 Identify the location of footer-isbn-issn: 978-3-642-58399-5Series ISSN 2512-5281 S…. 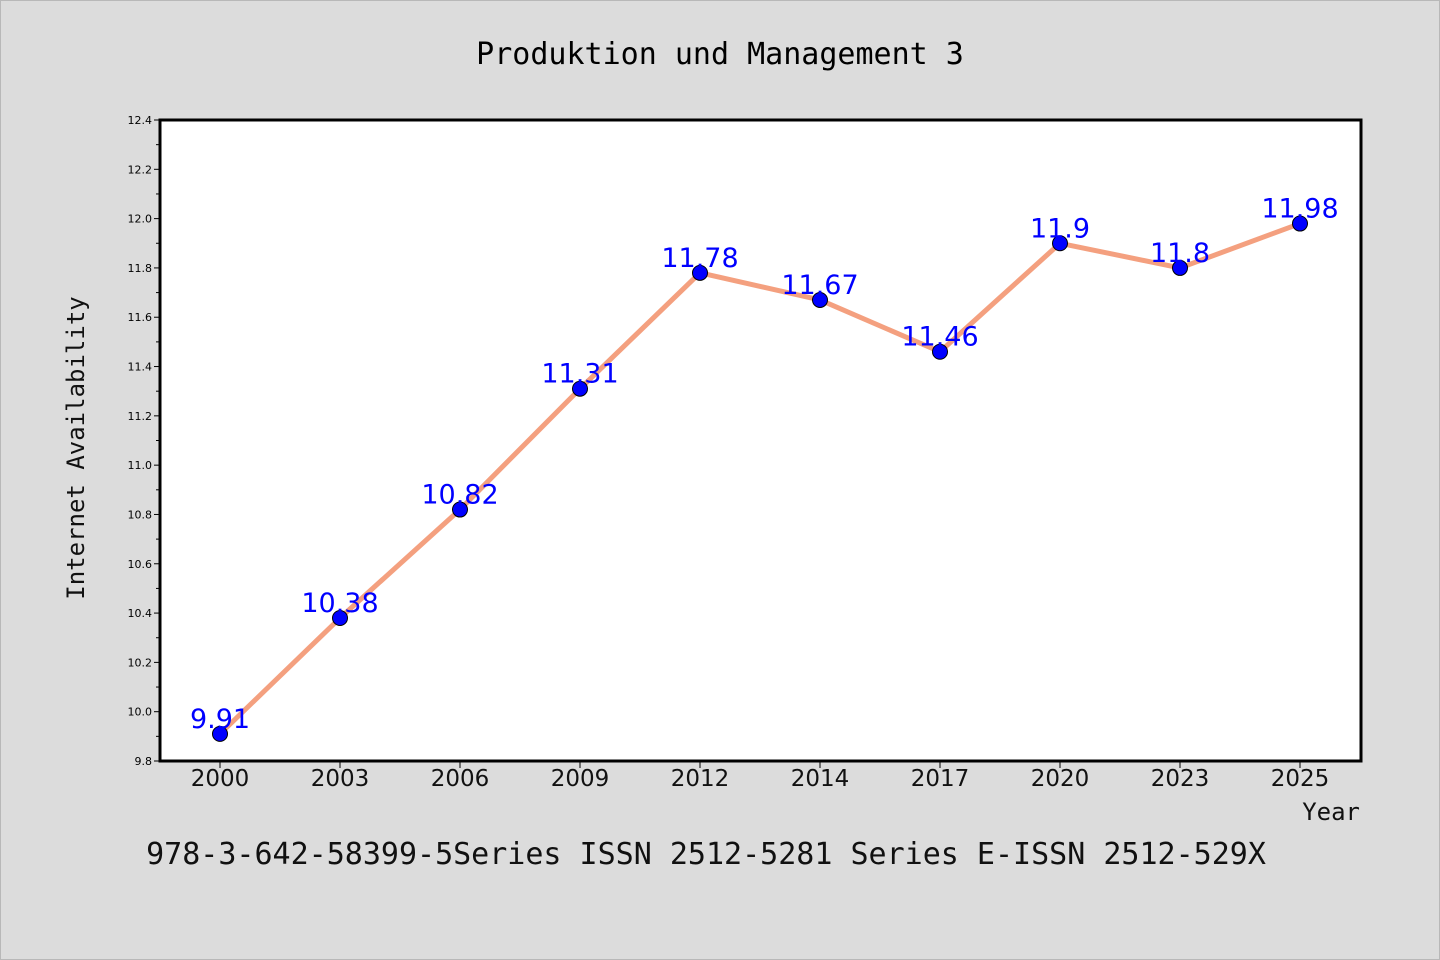
(706, 854).